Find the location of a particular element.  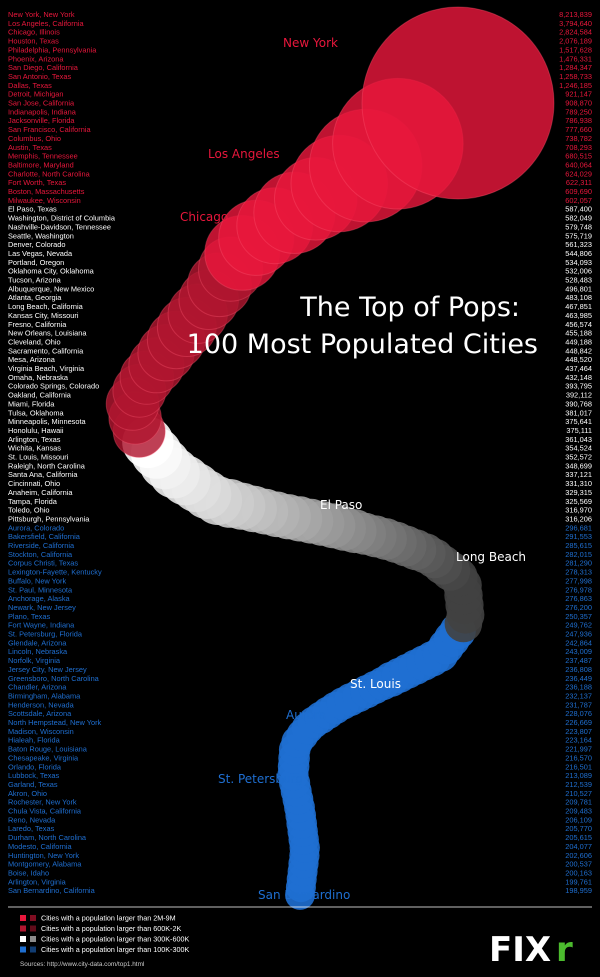

city-row: Chesapeake, Virginia 216,570 is located at coordinates (300, 757).